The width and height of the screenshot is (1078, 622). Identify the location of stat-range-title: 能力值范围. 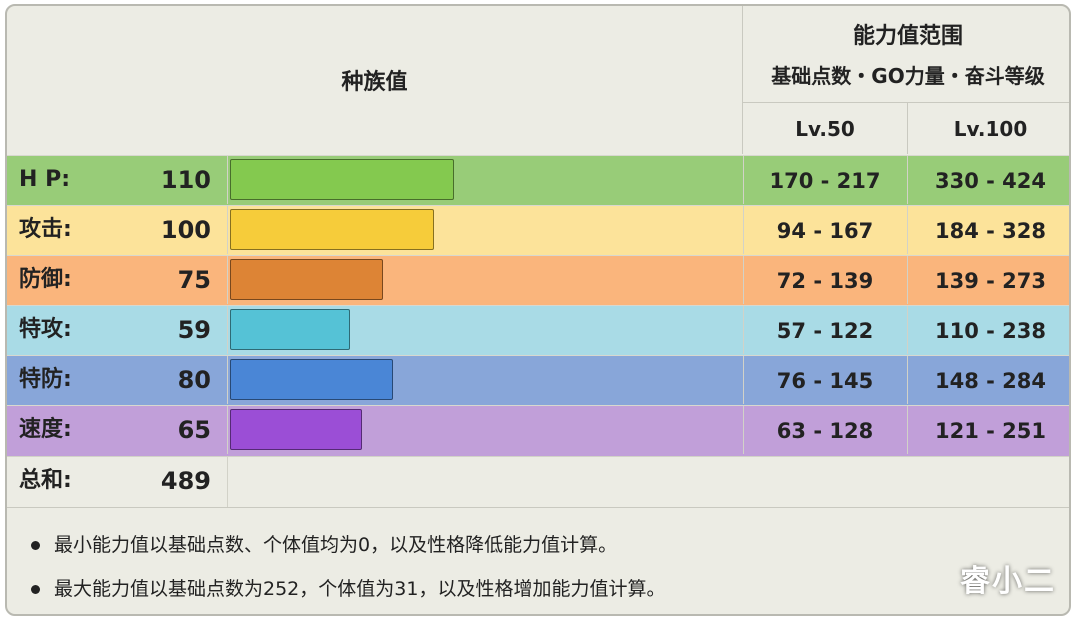
(907, 36).